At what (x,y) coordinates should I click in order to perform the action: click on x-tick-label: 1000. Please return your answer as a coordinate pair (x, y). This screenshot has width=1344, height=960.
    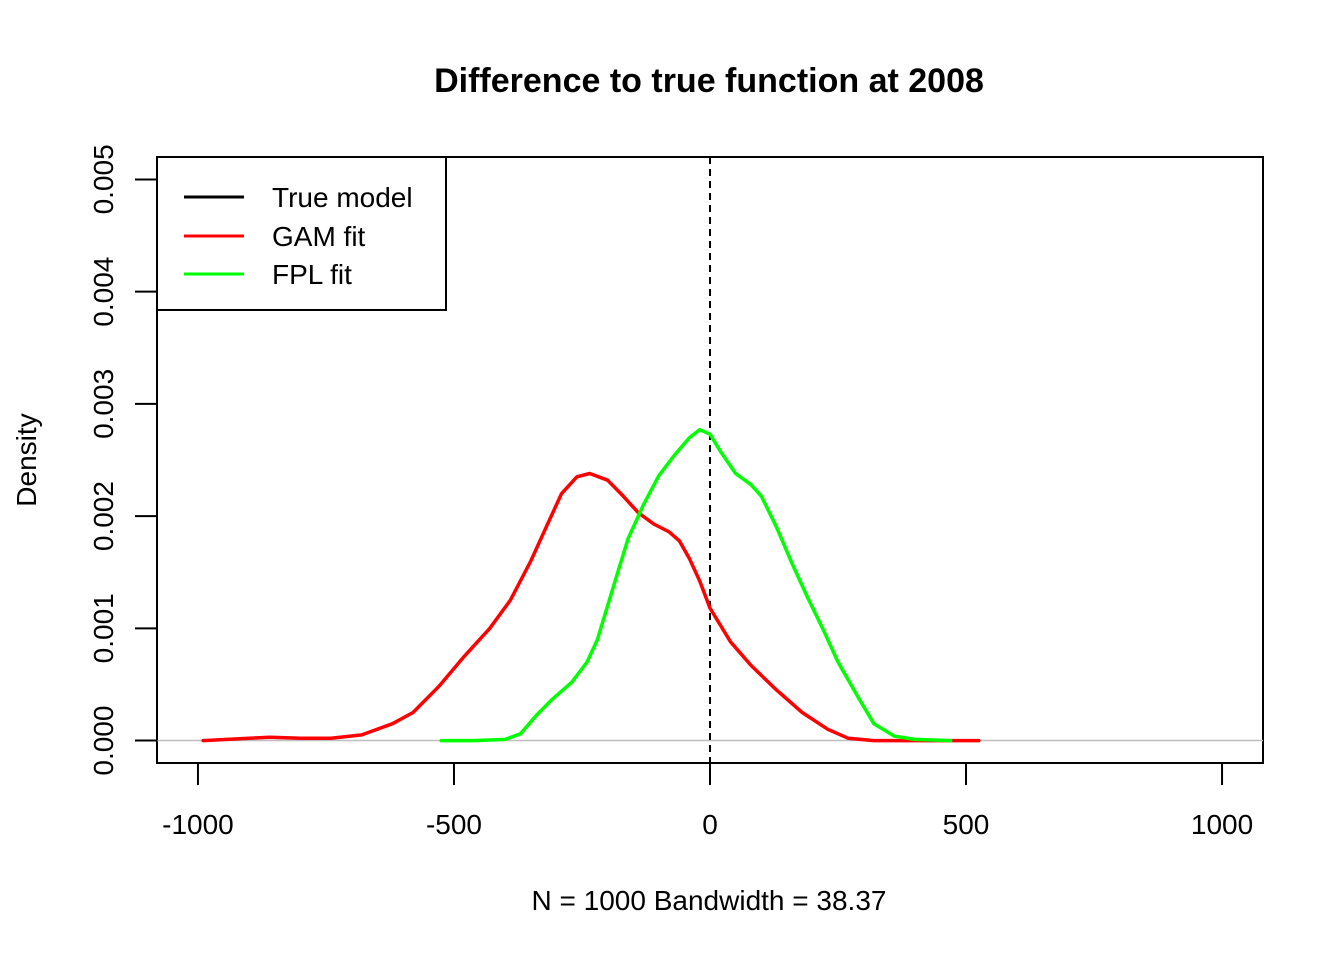
    Looking at the image, I should click on (1222, 824).